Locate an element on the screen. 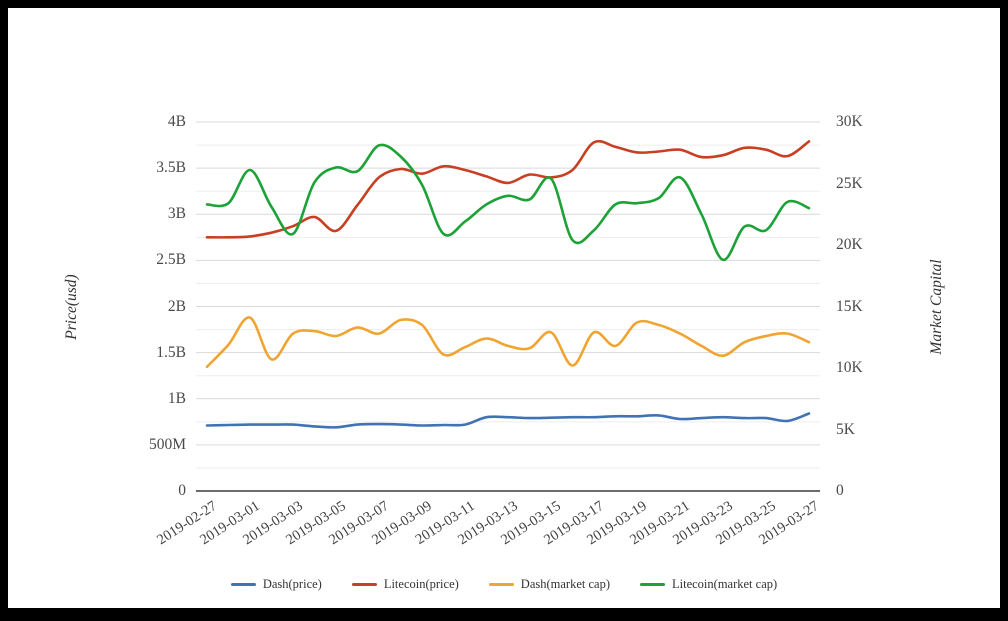 The height and width of the screenshot is (621, 1008). left-y-tick-label: 1.5B is located at coordinates (171, 352).